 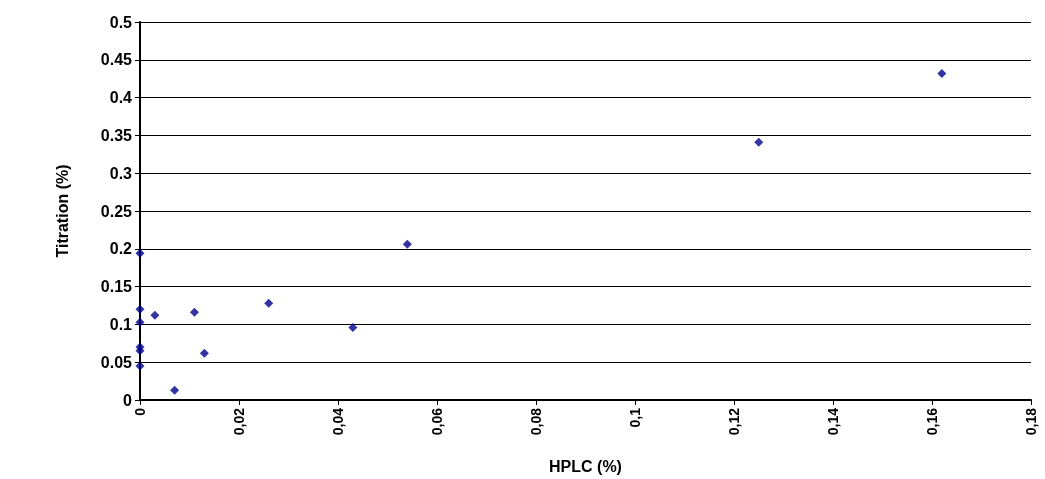 What do you see at coordinates (121, 173) in the screenshot?
I see `y-tick-label: 0.3` at bounding box center [121, 173].